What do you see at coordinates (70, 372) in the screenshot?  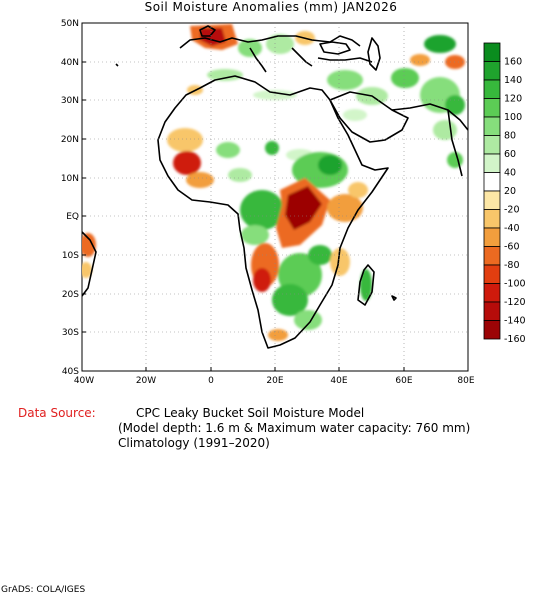 I see `lat-label: 40S` at bounding box center [70, 372].